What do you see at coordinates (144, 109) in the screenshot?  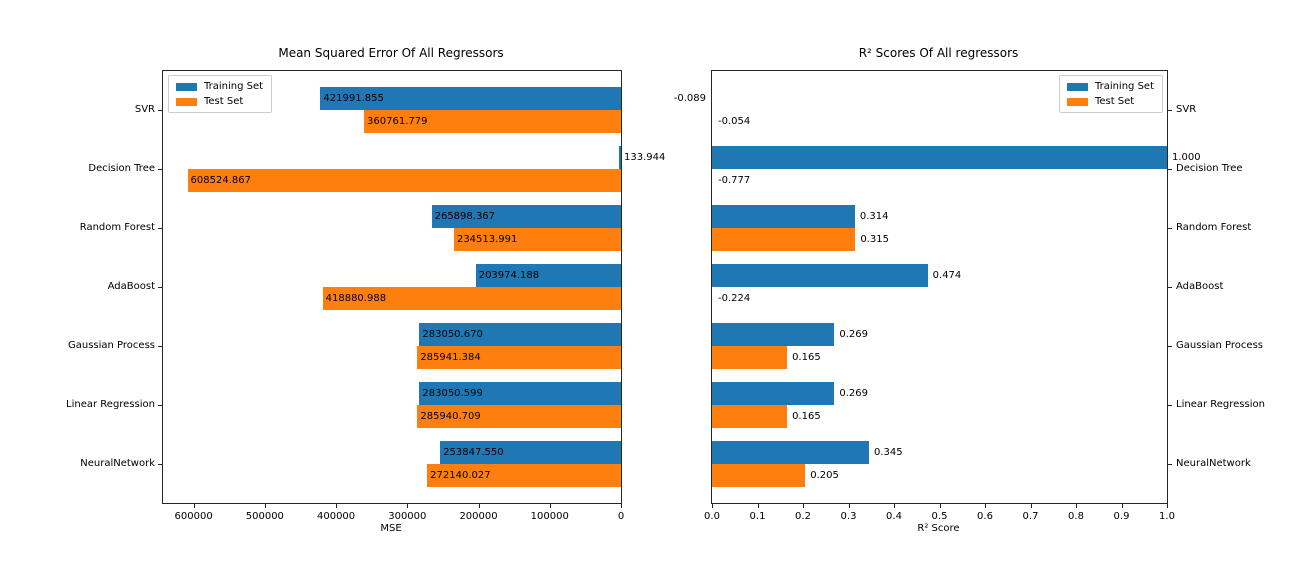 I see `category-label: SVR` at bounding box center [144, 109].